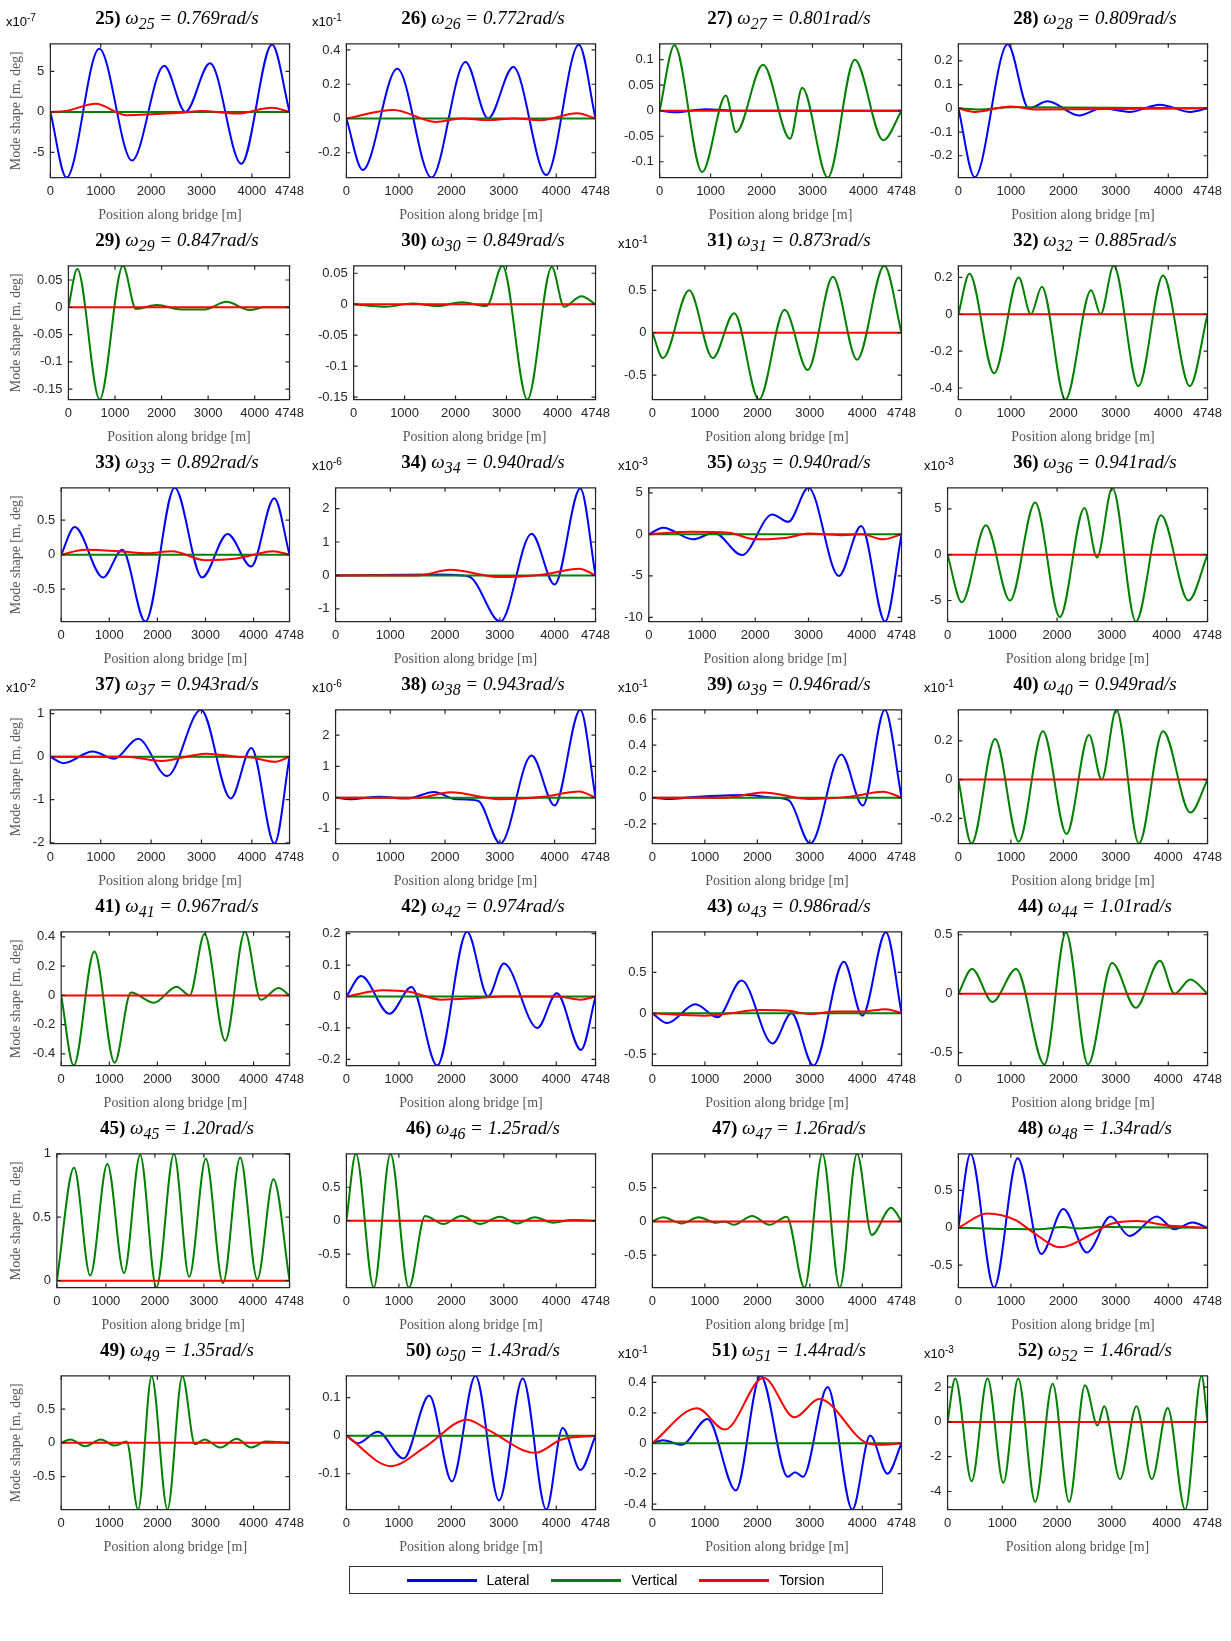  What do you see at coordinates (938, 508) in the screenshot?
I see `y-tick-label: 5` at bounding box center [938, 508].